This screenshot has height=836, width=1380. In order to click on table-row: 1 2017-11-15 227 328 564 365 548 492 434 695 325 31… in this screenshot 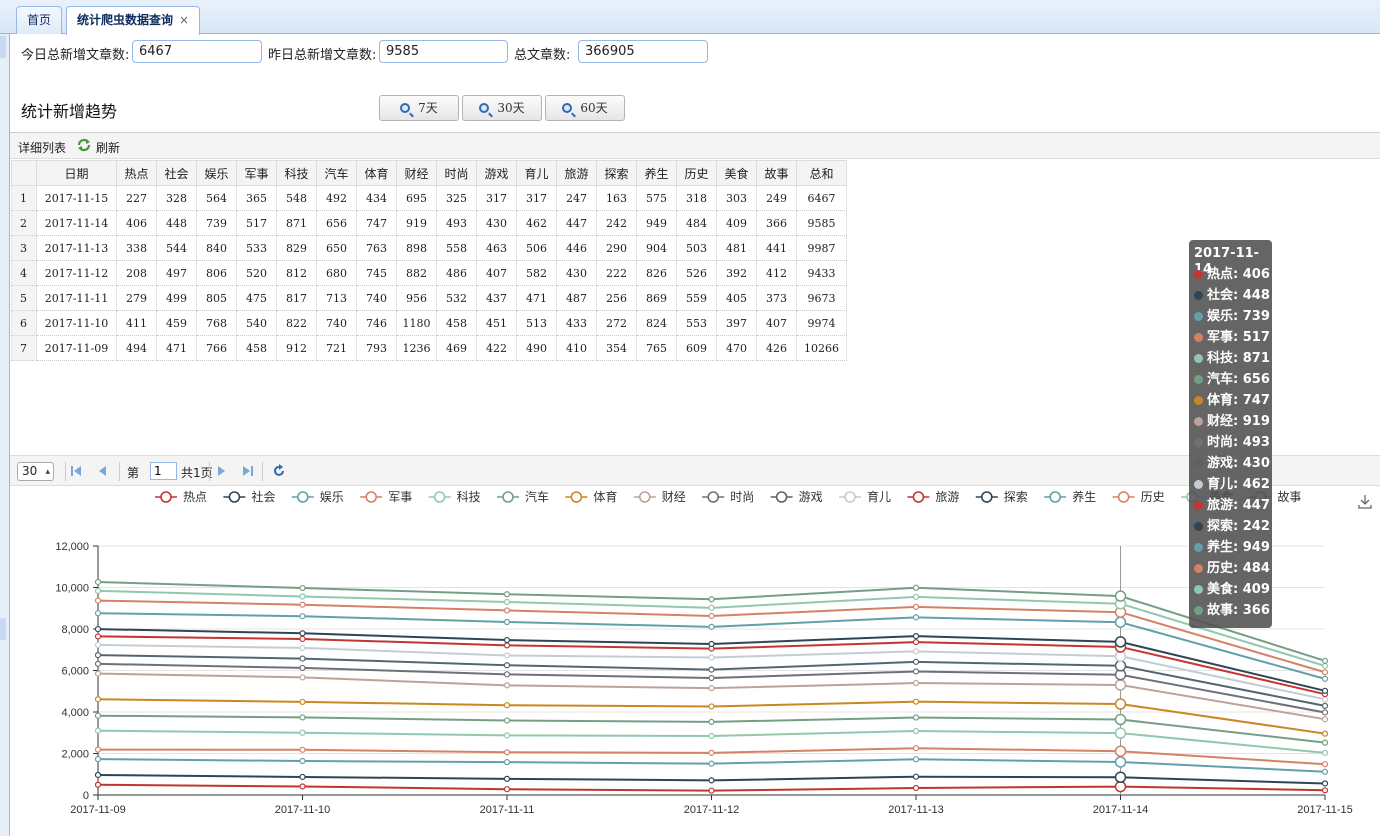, I will do `click(429, 198)`.